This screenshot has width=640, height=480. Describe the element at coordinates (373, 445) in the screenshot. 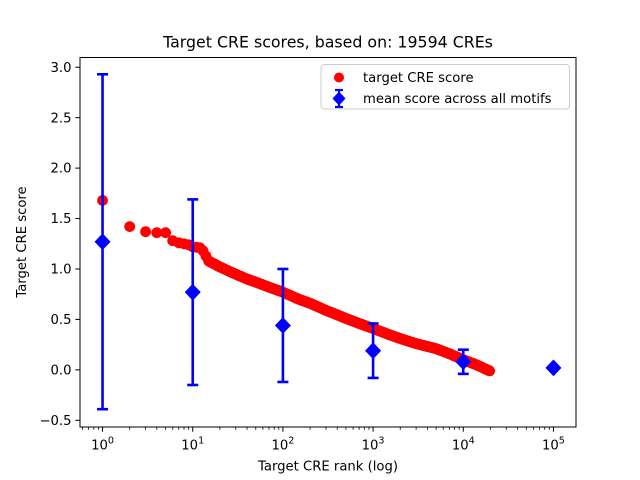

I see `x-tick-label: 10³` at that location.